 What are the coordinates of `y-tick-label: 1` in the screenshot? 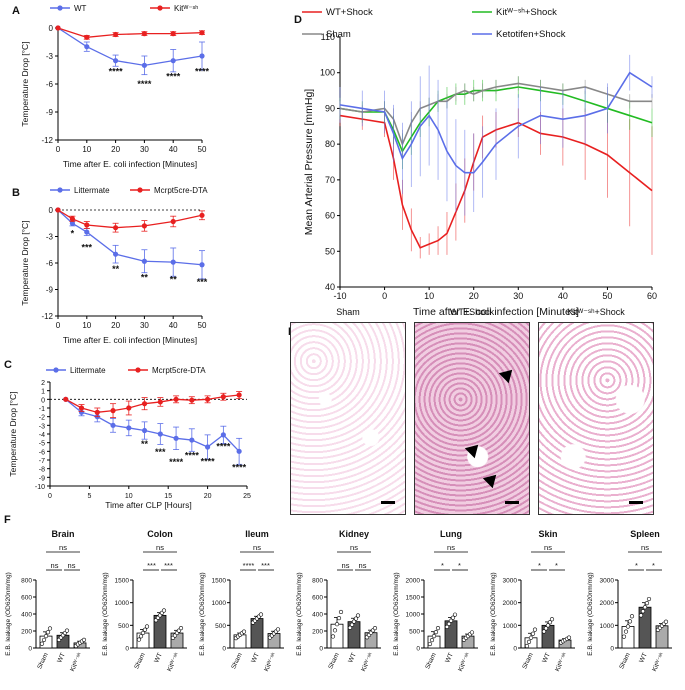 It's located at (43, 392).